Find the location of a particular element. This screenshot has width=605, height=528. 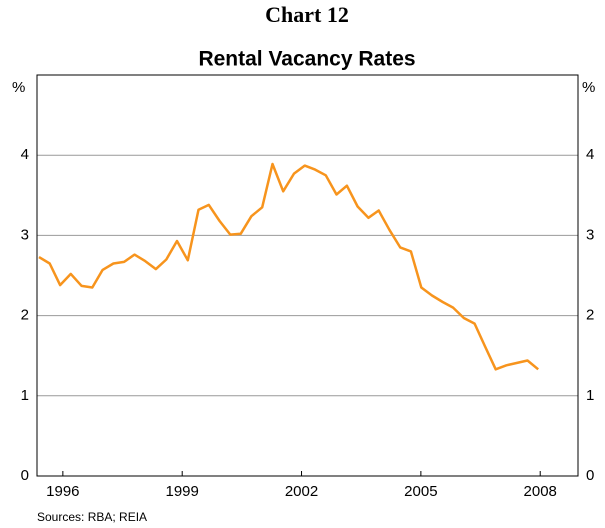

y2-tick-label: 0 is located at coordinates (590, 475).